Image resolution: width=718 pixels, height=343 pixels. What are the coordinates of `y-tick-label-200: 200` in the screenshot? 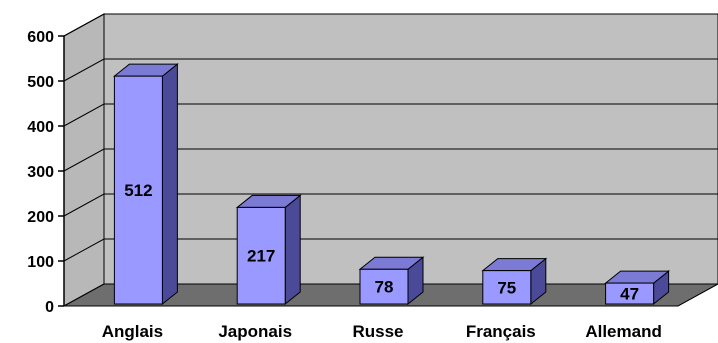 It's located at (40, 217).